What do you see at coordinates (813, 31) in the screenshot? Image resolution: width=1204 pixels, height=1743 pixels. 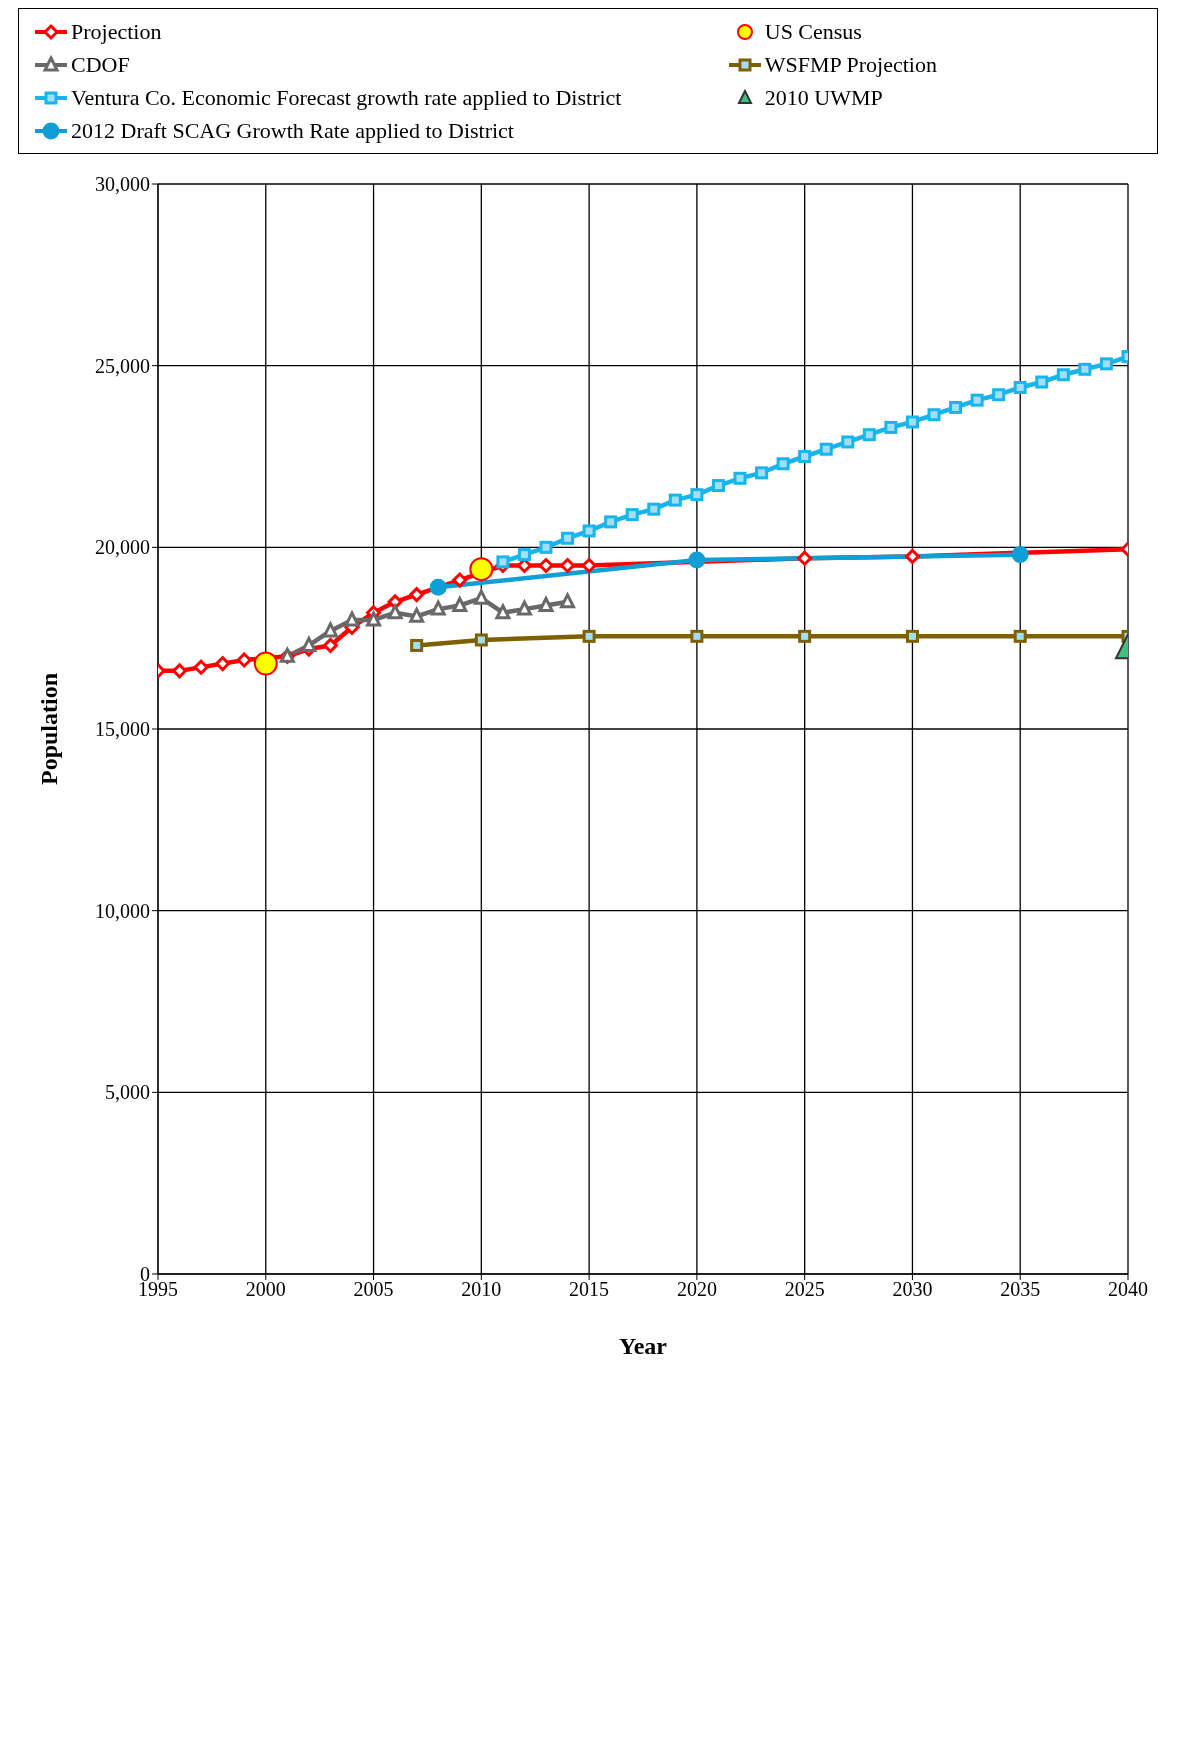 I see `legend-label: US Census` at bounding box center [813, 31].